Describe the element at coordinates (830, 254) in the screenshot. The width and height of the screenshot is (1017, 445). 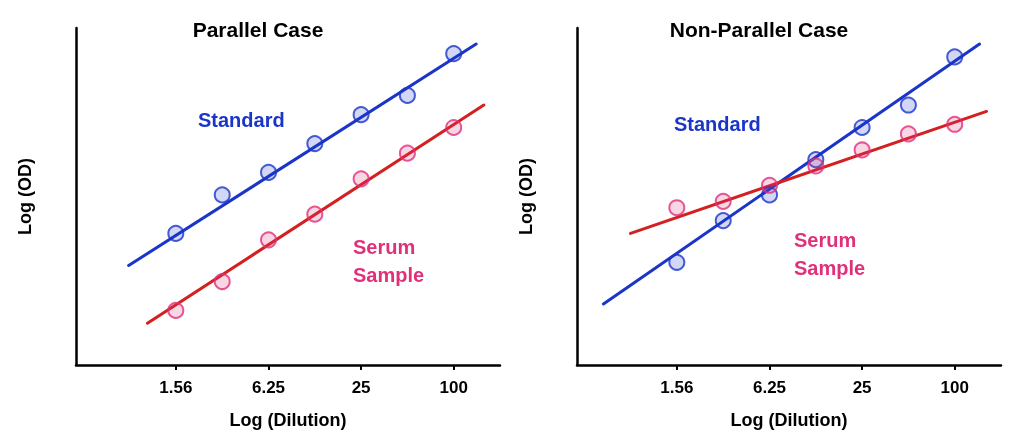
I see `text: Serum Sample` at that location.